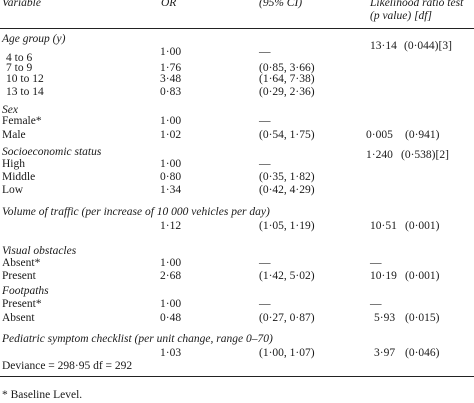 This screenshot has width=474, height=403. I want to click on row-lr: 10·19, so click(383, 276).